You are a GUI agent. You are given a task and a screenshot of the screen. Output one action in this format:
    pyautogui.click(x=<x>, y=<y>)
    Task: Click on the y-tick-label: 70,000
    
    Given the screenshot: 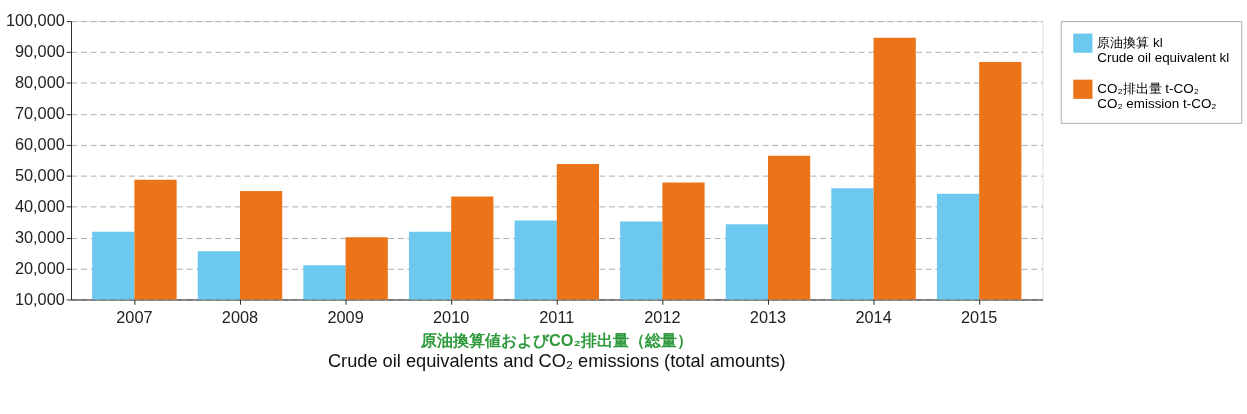 What is the action you would take?
    pyautogui.click(x=39, y=113)
    